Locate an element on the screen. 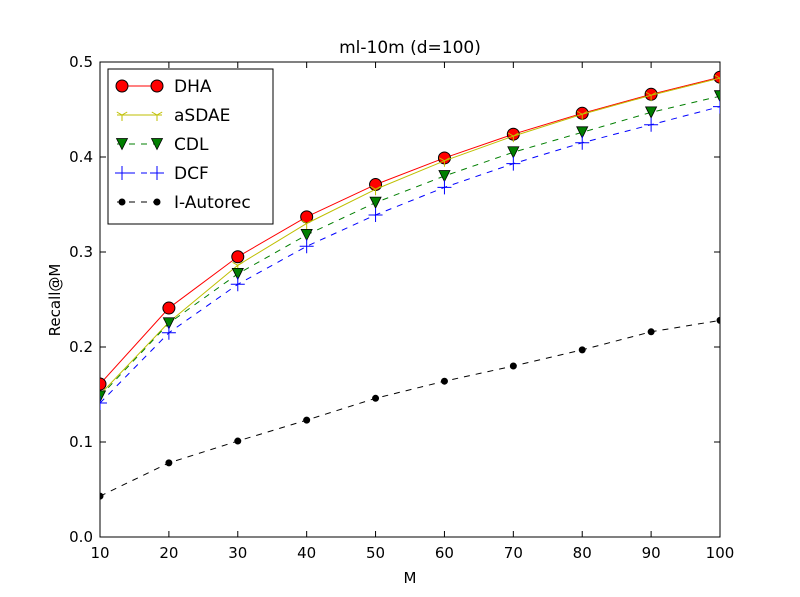 The image size is (800, 597). x-tick-label: 40 is located at coordinates (306, 553).